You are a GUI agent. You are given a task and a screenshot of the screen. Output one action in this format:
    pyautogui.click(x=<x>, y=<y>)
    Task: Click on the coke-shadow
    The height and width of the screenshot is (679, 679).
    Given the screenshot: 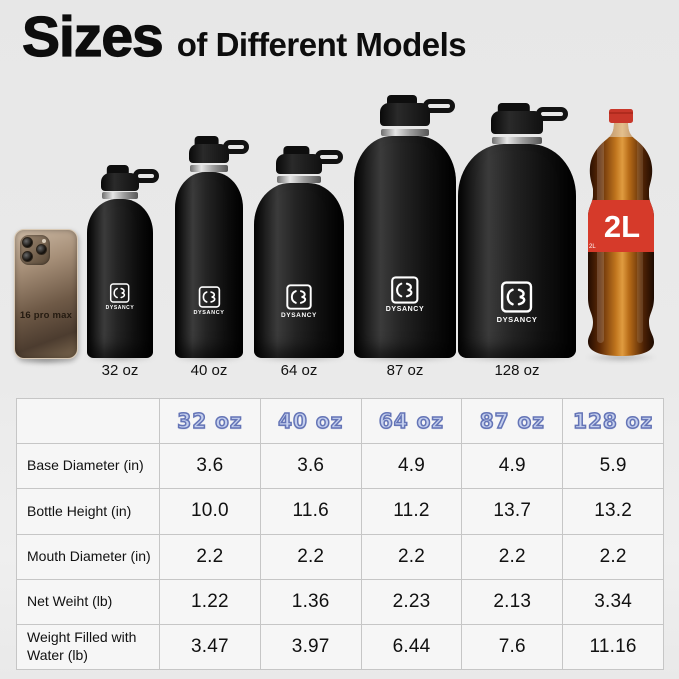 What is the action you would take?
    pyautogui.click(x=621, y=357)
    